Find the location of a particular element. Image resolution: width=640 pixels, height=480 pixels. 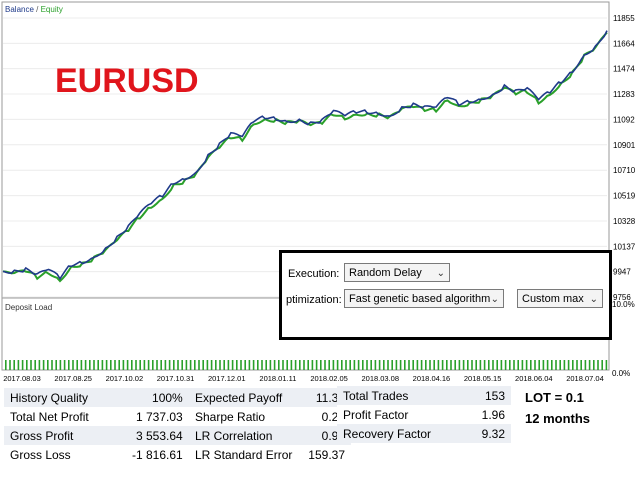

y-tick-label: 11474 is located at coordinates (624, 69).